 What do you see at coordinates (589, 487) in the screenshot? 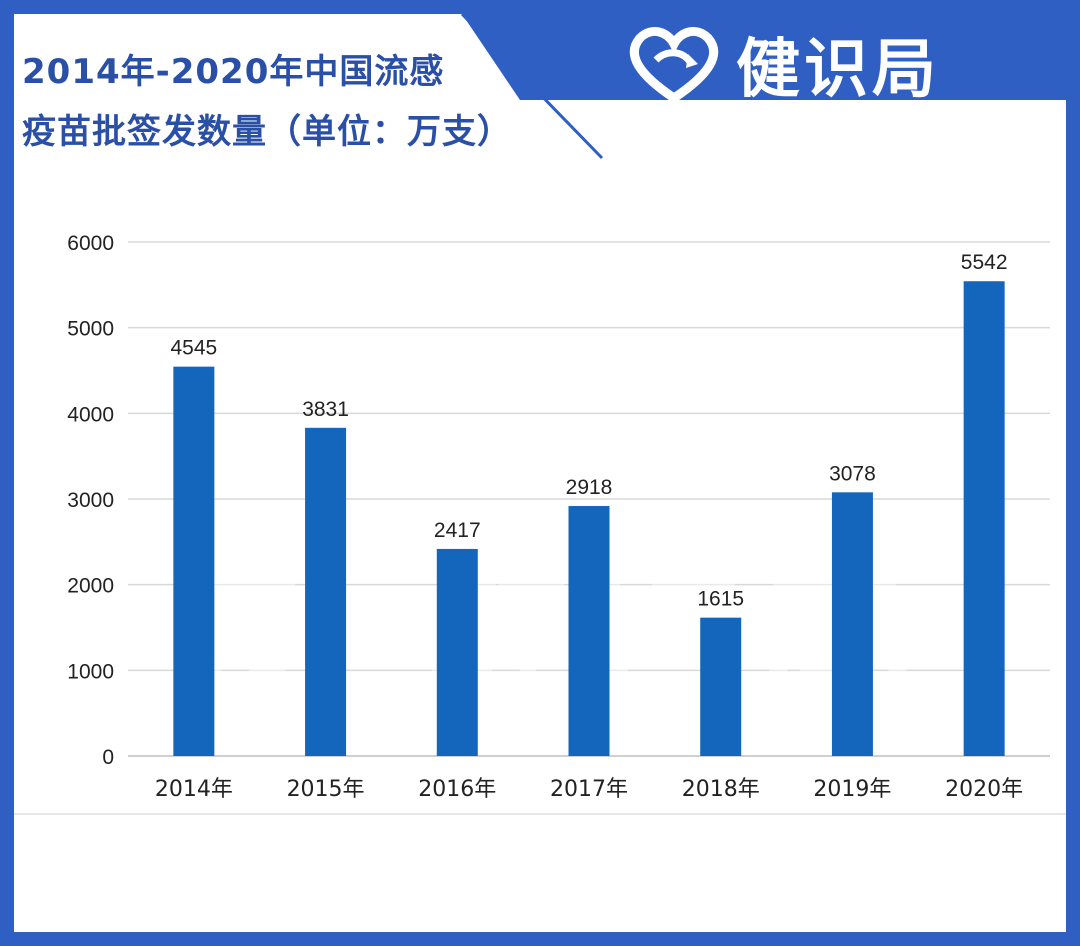
I see `data-label: 2918` at bounding box center [589, 487].